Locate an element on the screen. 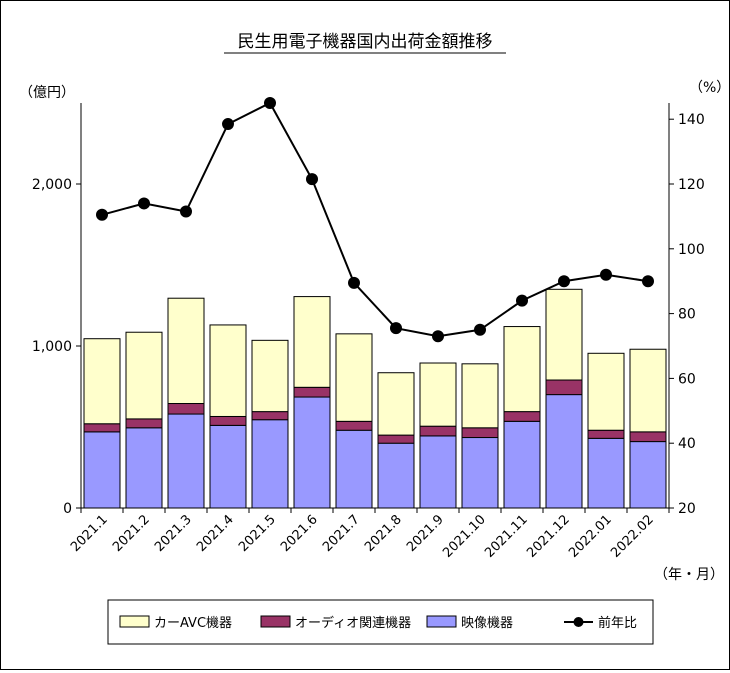  x-unit: （年・月） is located at coordinates (689, 575).